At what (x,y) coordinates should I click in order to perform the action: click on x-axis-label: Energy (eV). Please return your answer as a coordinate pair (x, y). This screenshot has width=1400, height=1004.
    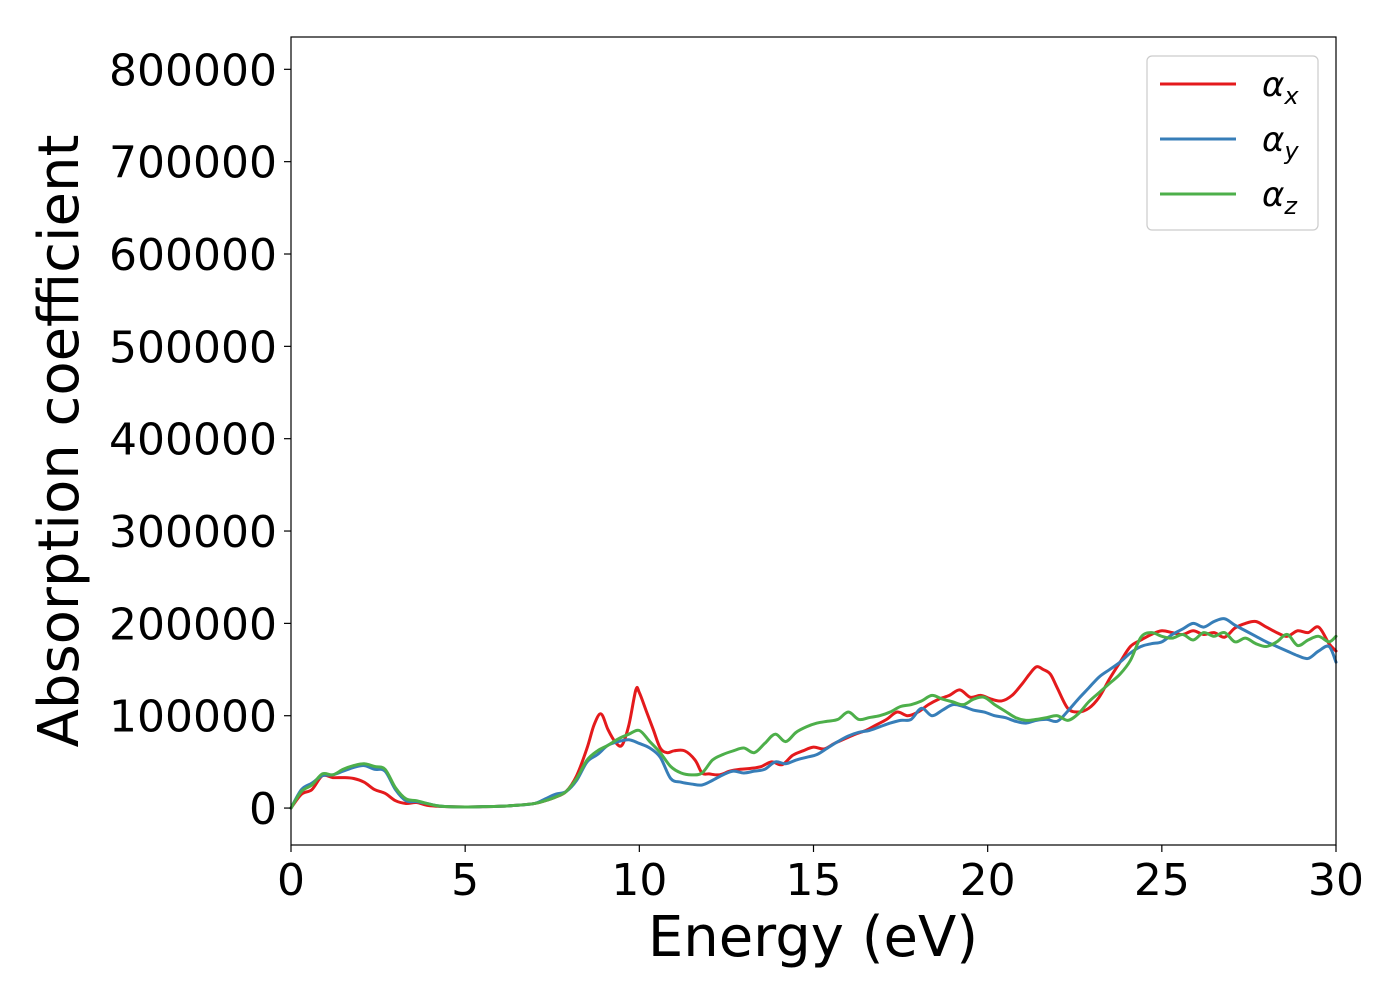
    Looking at the image, I should click on (813, 937).